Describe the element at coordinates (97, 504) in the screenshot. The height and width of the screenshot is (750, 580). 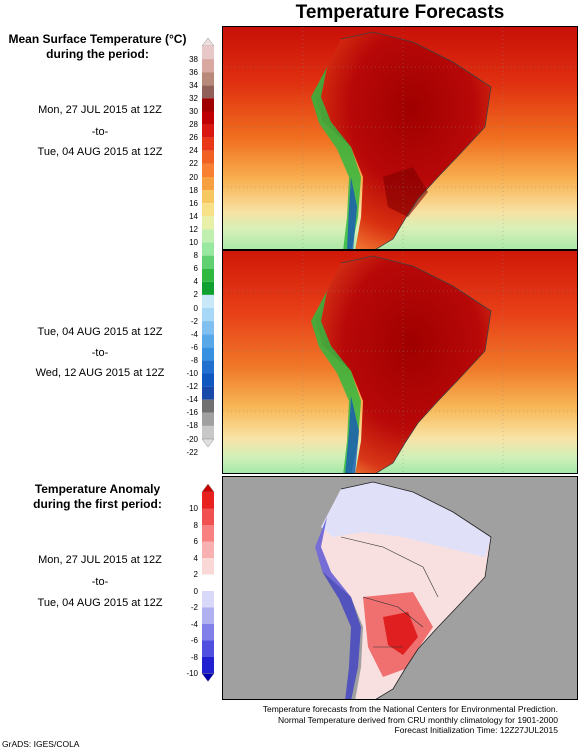
I see `panel3-heading-line2: during the first period:` at that location.